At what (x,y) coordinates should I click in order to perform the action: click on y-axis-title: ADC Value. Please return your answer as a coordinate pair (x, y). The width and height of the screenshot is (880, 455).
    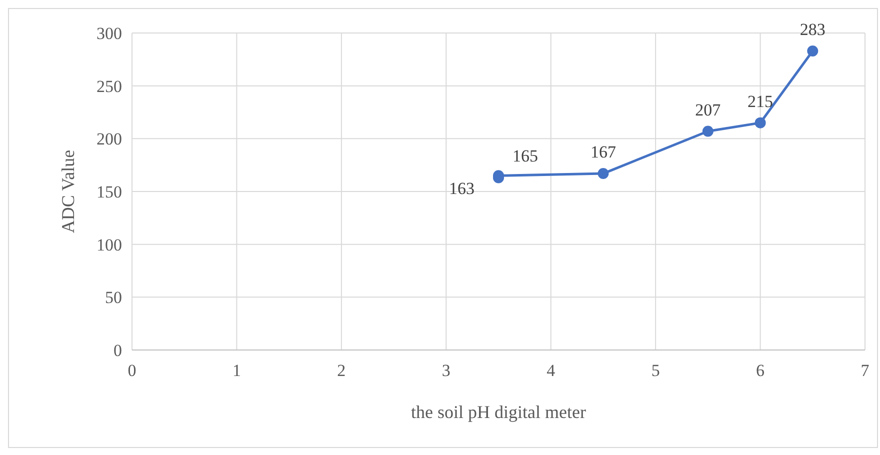
    Looking at the image, I should click on (68, 192).